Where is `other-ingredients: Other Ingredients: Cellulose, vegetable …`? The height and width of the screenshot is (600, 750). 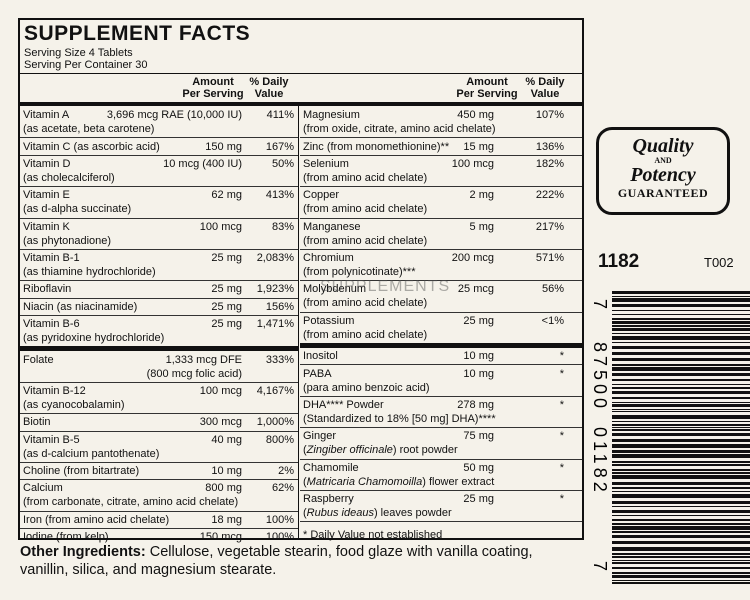 other-ingredients: Other Ingredients: Cellulose, vegetable … is located at coordinates (300, 561).